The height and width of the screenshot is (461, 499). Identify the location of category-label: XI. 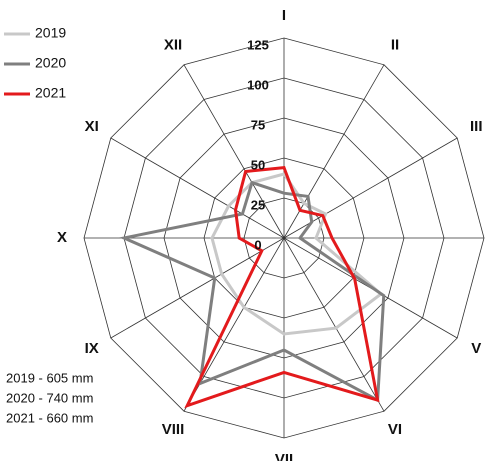
(92, 126).